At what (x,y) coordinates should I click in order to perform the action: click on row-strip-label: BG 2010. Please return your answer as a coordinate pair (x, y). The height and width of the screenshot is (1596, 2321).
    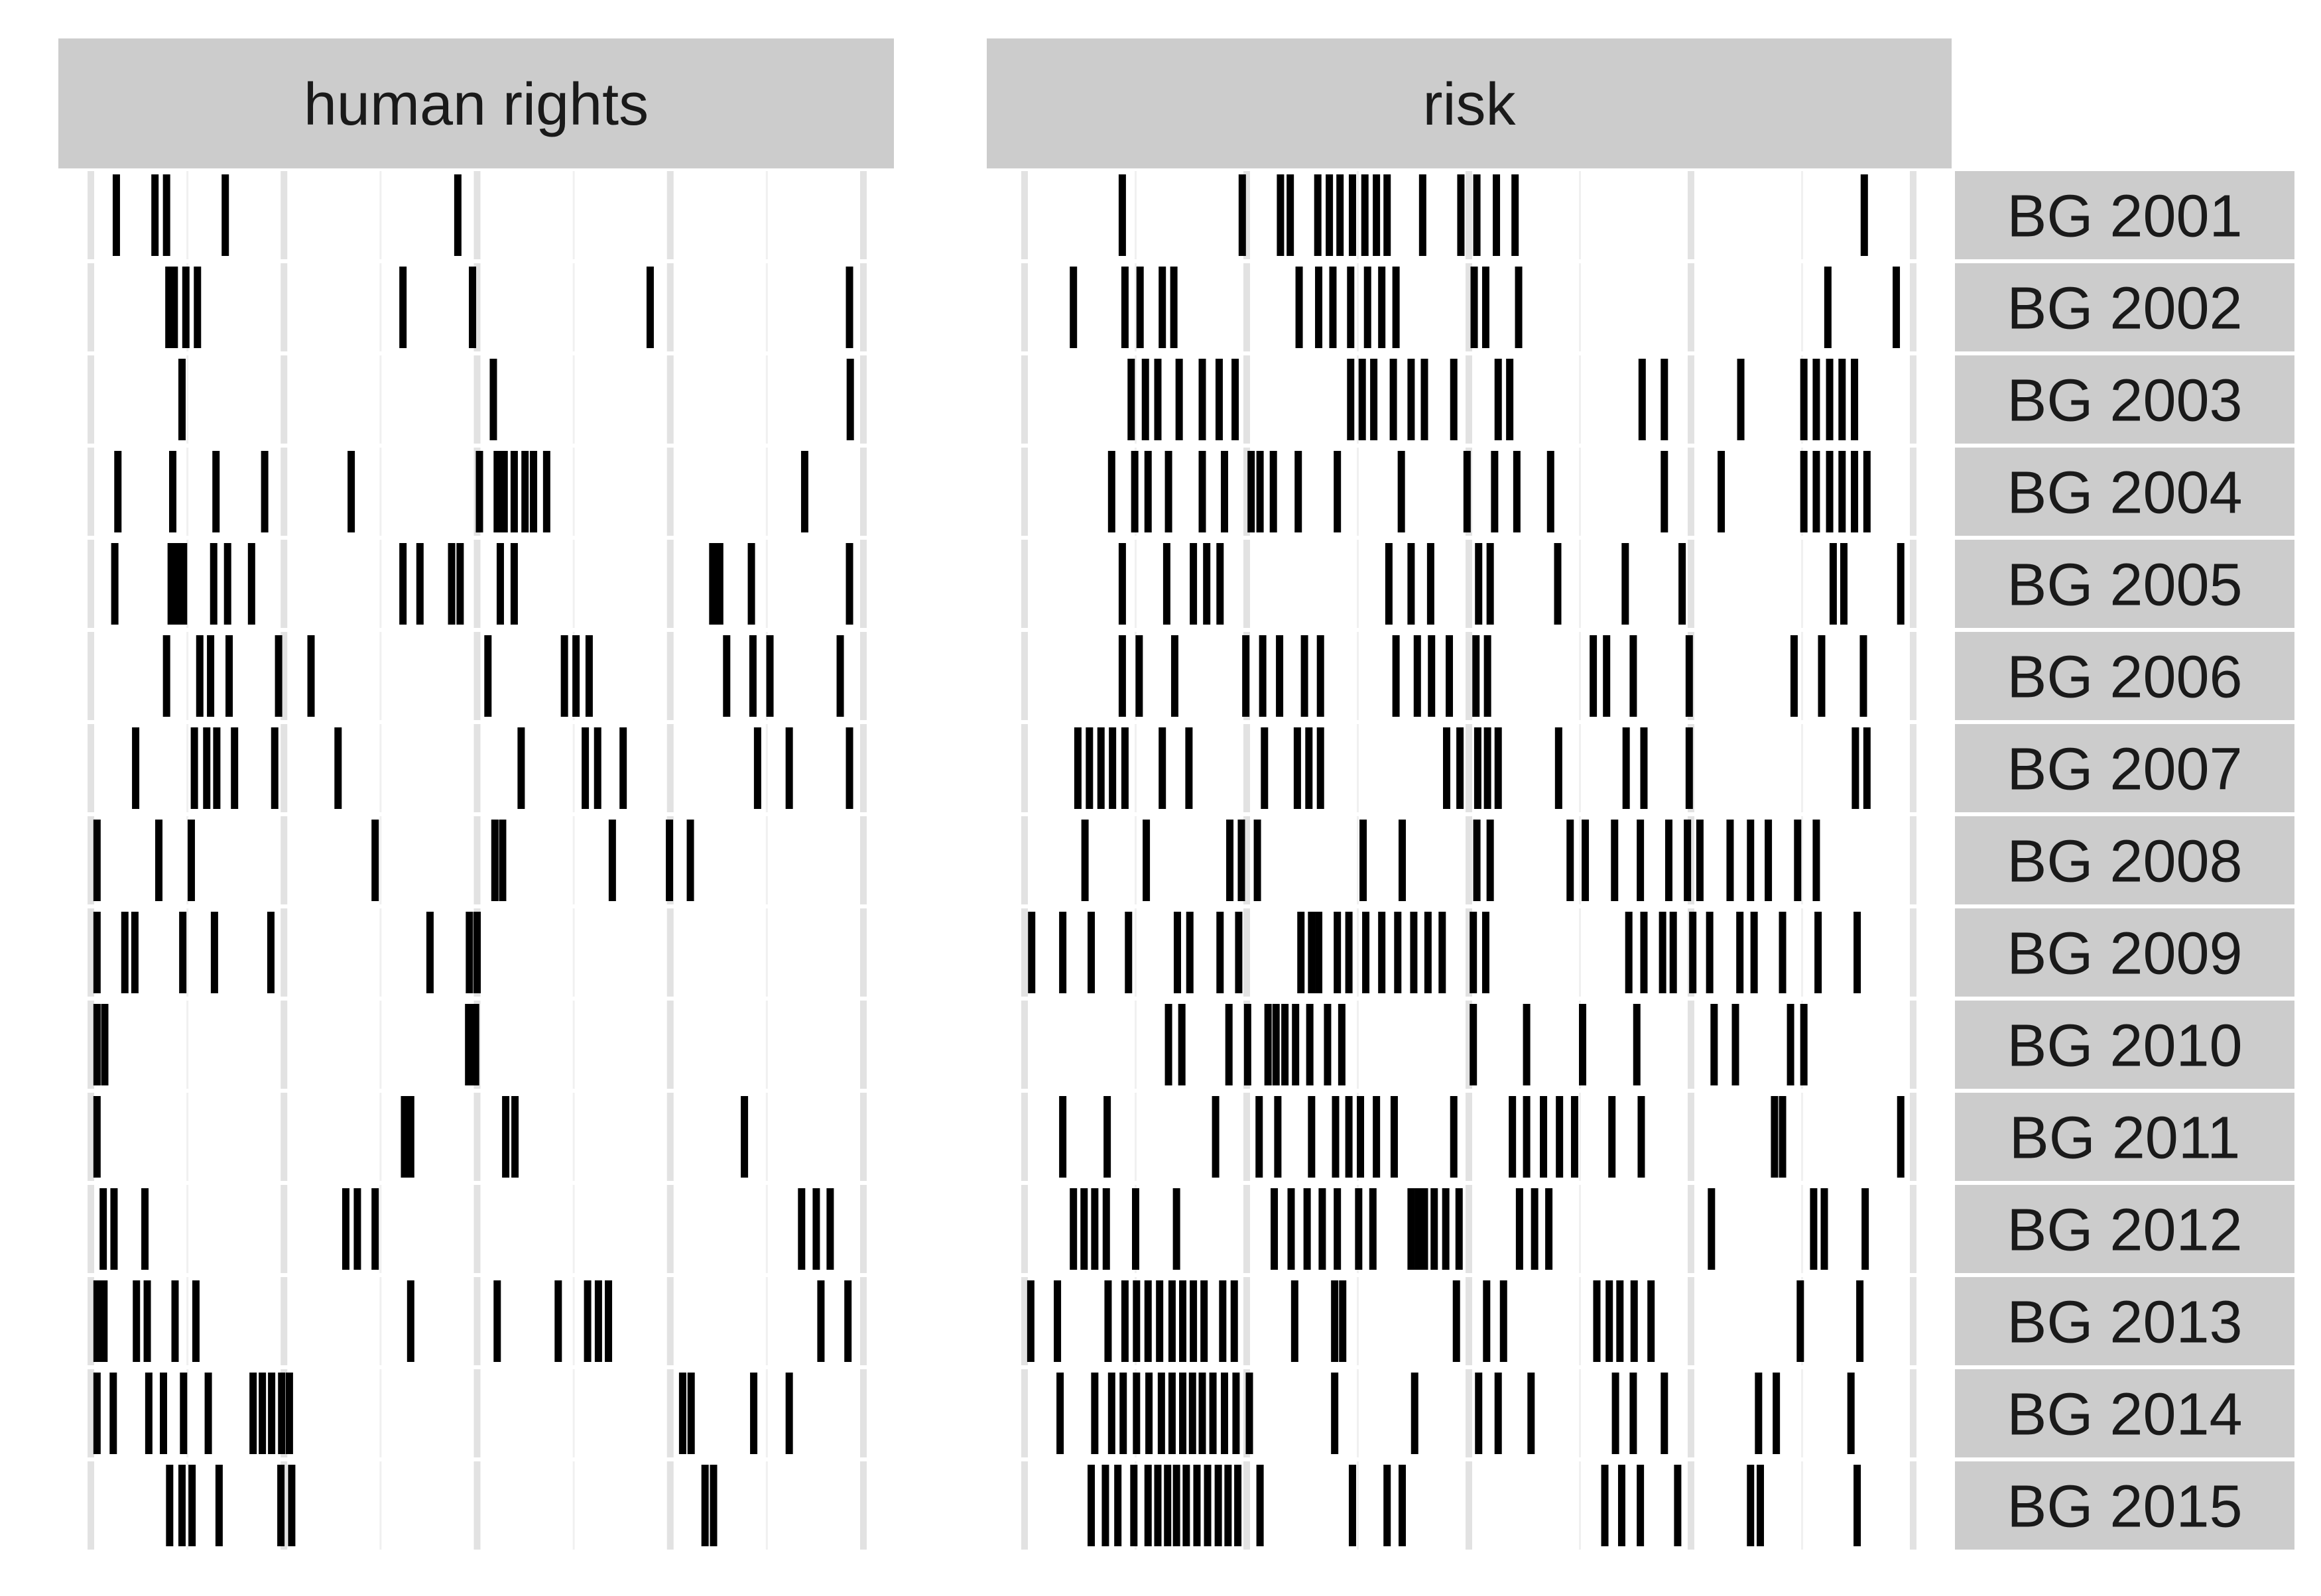
    Looking at the image, I should click on (2124, 1046).